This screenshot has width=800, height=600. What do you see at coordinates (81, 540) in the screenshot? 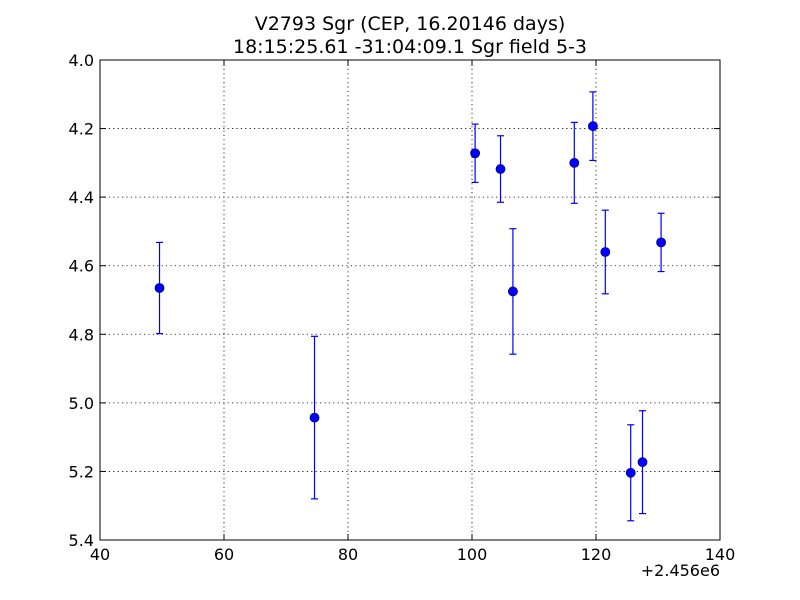
I see `y-tick-label: 5.4` at bounding box center [81, 540].